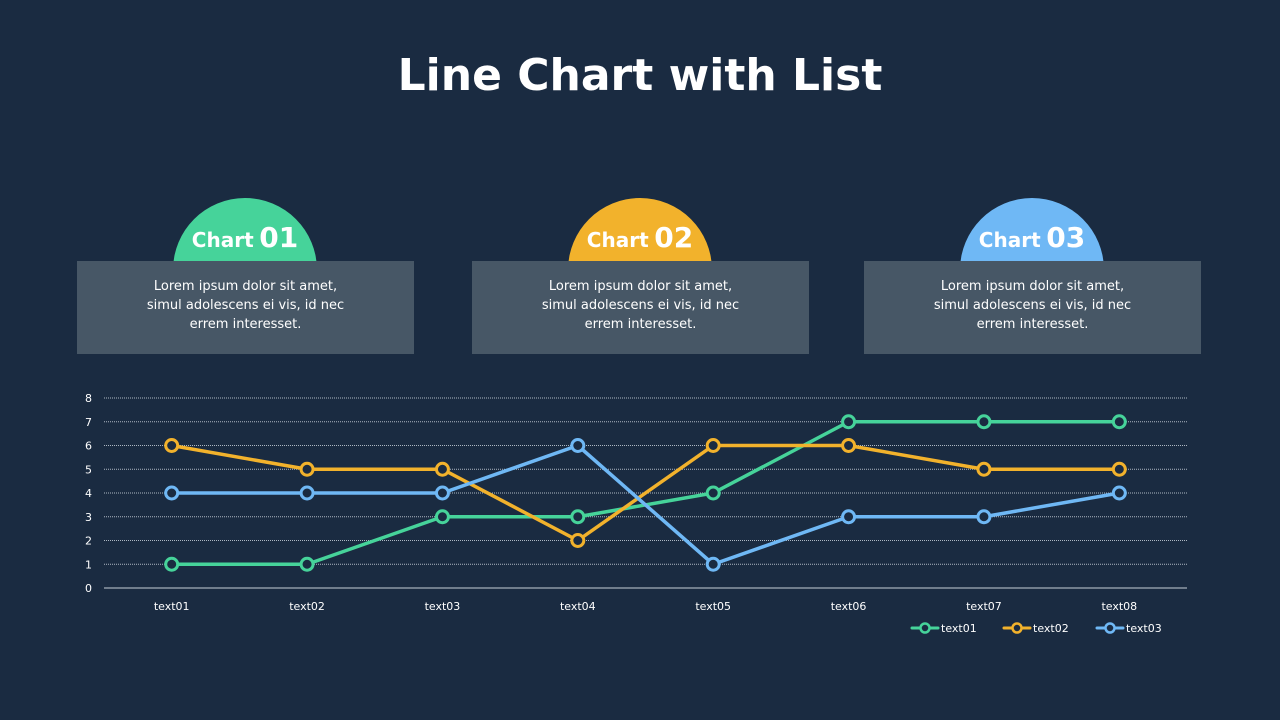  What do you see at coordinates (713, 606) in the screenshot?
I see `x-tick-label: text05` at bounding box center [713, 606].